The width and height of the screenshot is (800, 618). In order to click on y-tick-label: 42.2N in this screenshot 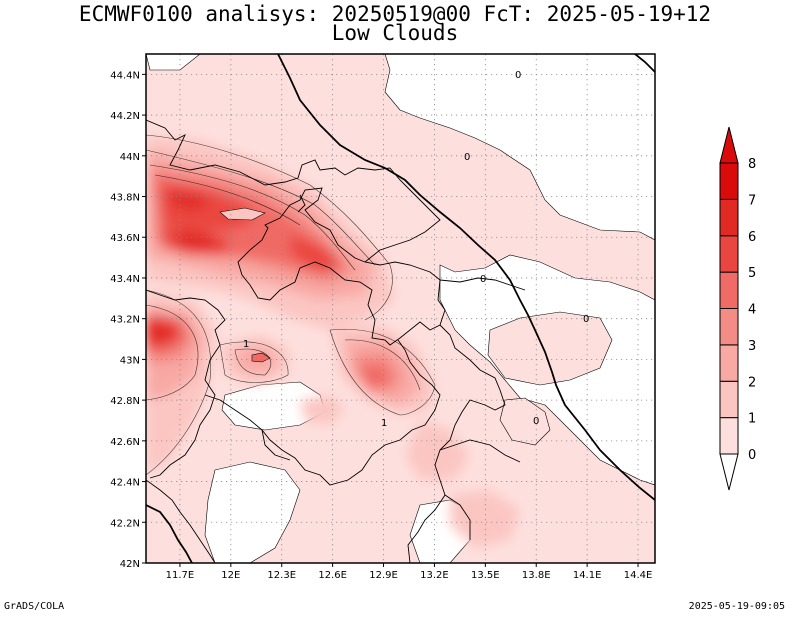, I will do `click(125, 523)`.